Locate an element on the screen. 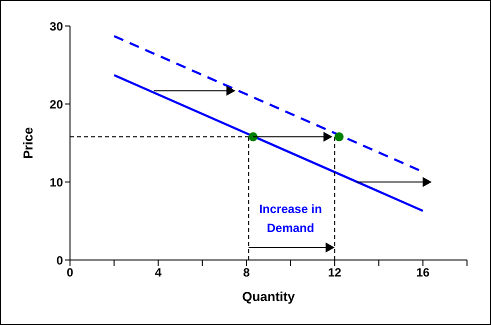  x-axis-title: Quantity is located at coordinates (269, 296).